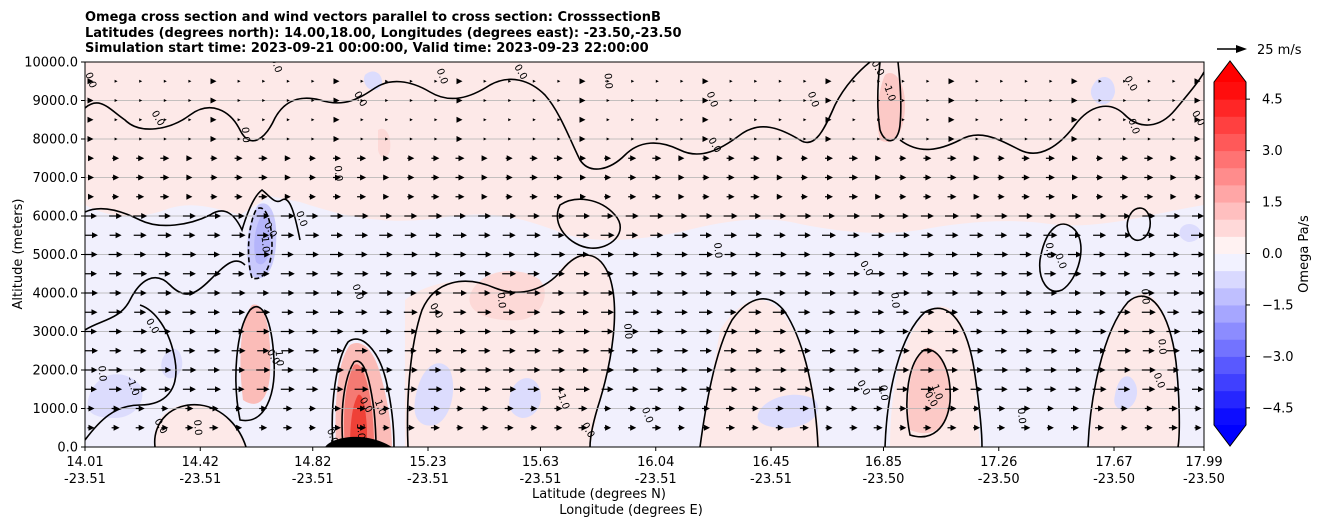  Describe the element at coordinates (770, 462) in the screenshot. I see `x-tick-label-latitude: 16.45` at that location.